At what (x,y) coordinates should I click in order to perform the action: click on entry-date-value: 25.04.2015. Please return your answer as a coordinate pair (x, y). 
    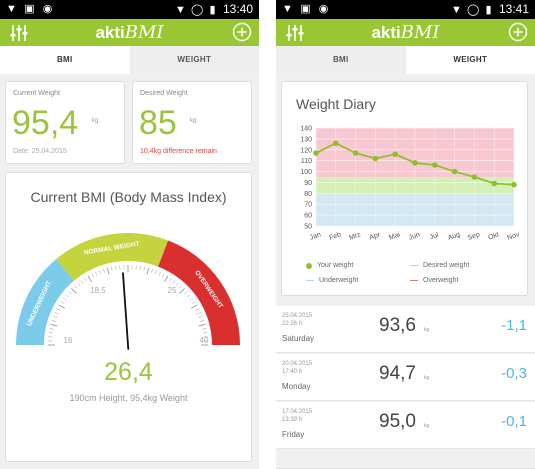
    Looking at the image, I should click on (297, 316).